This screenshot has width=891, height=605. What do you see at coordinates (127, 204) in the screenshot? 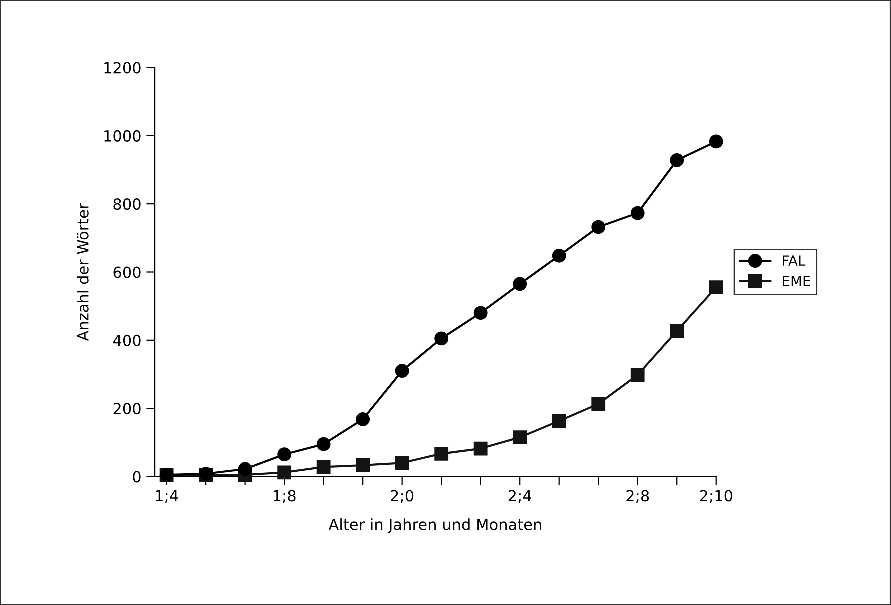
I see `y-tick-label: 800` at bounding box center [127, 204].